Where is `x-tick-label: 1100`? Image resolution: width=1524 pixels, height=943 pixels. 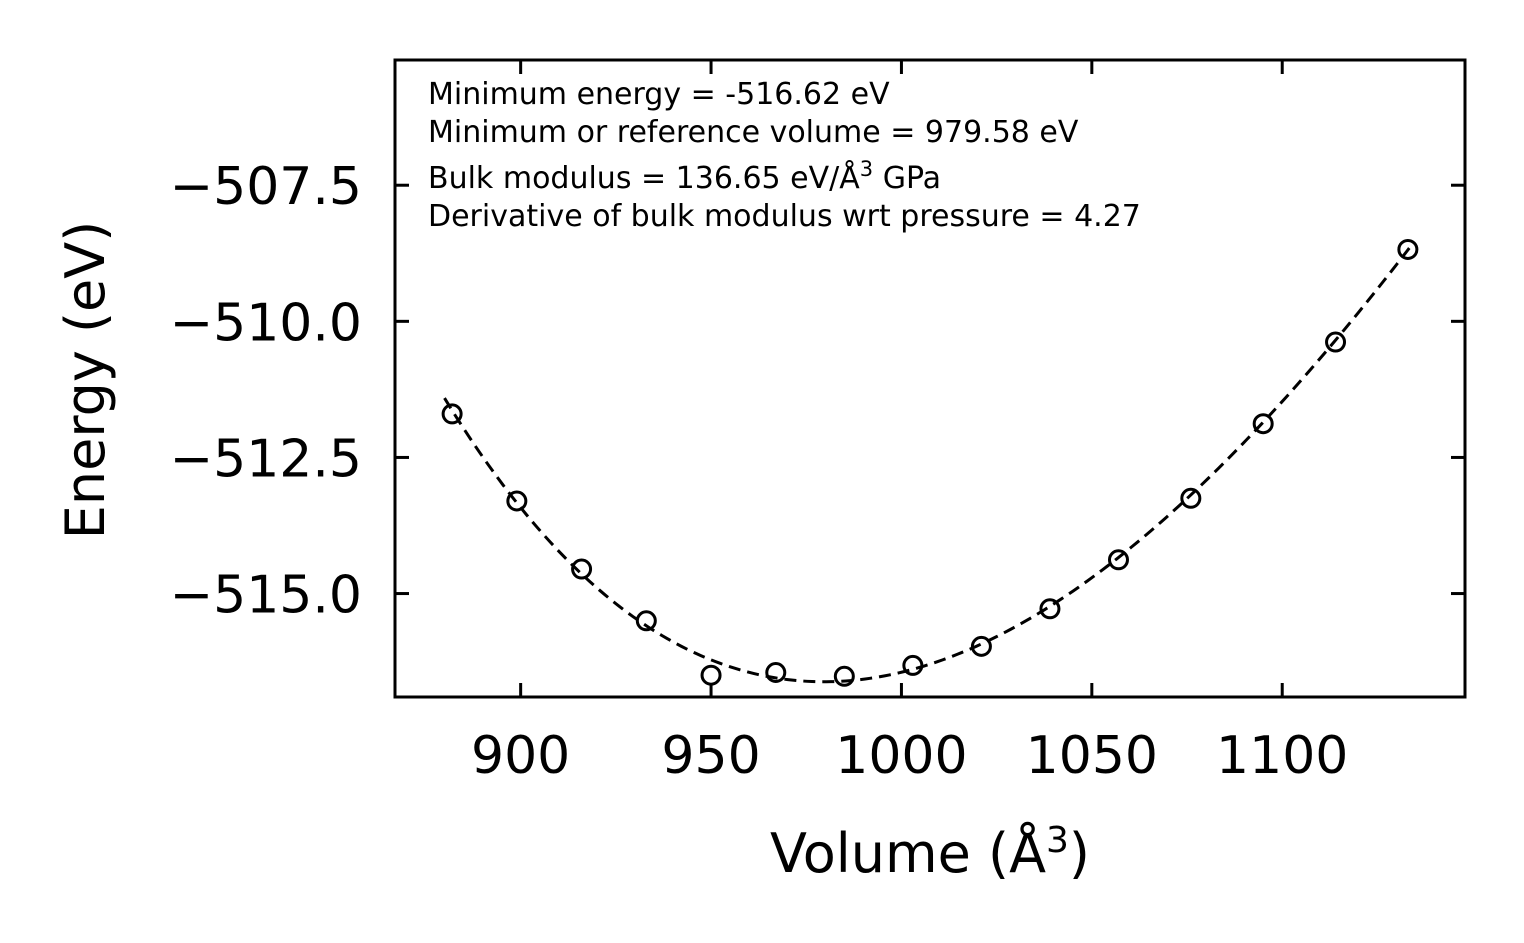
x-tick-label: 1100 is located at coordinates (1282, 756).